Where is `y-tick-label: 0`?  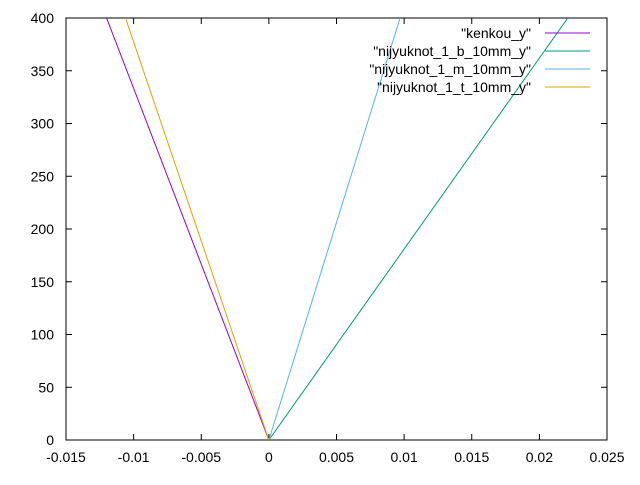 y-tick-label: 0 is located at coordinates (50, 440).